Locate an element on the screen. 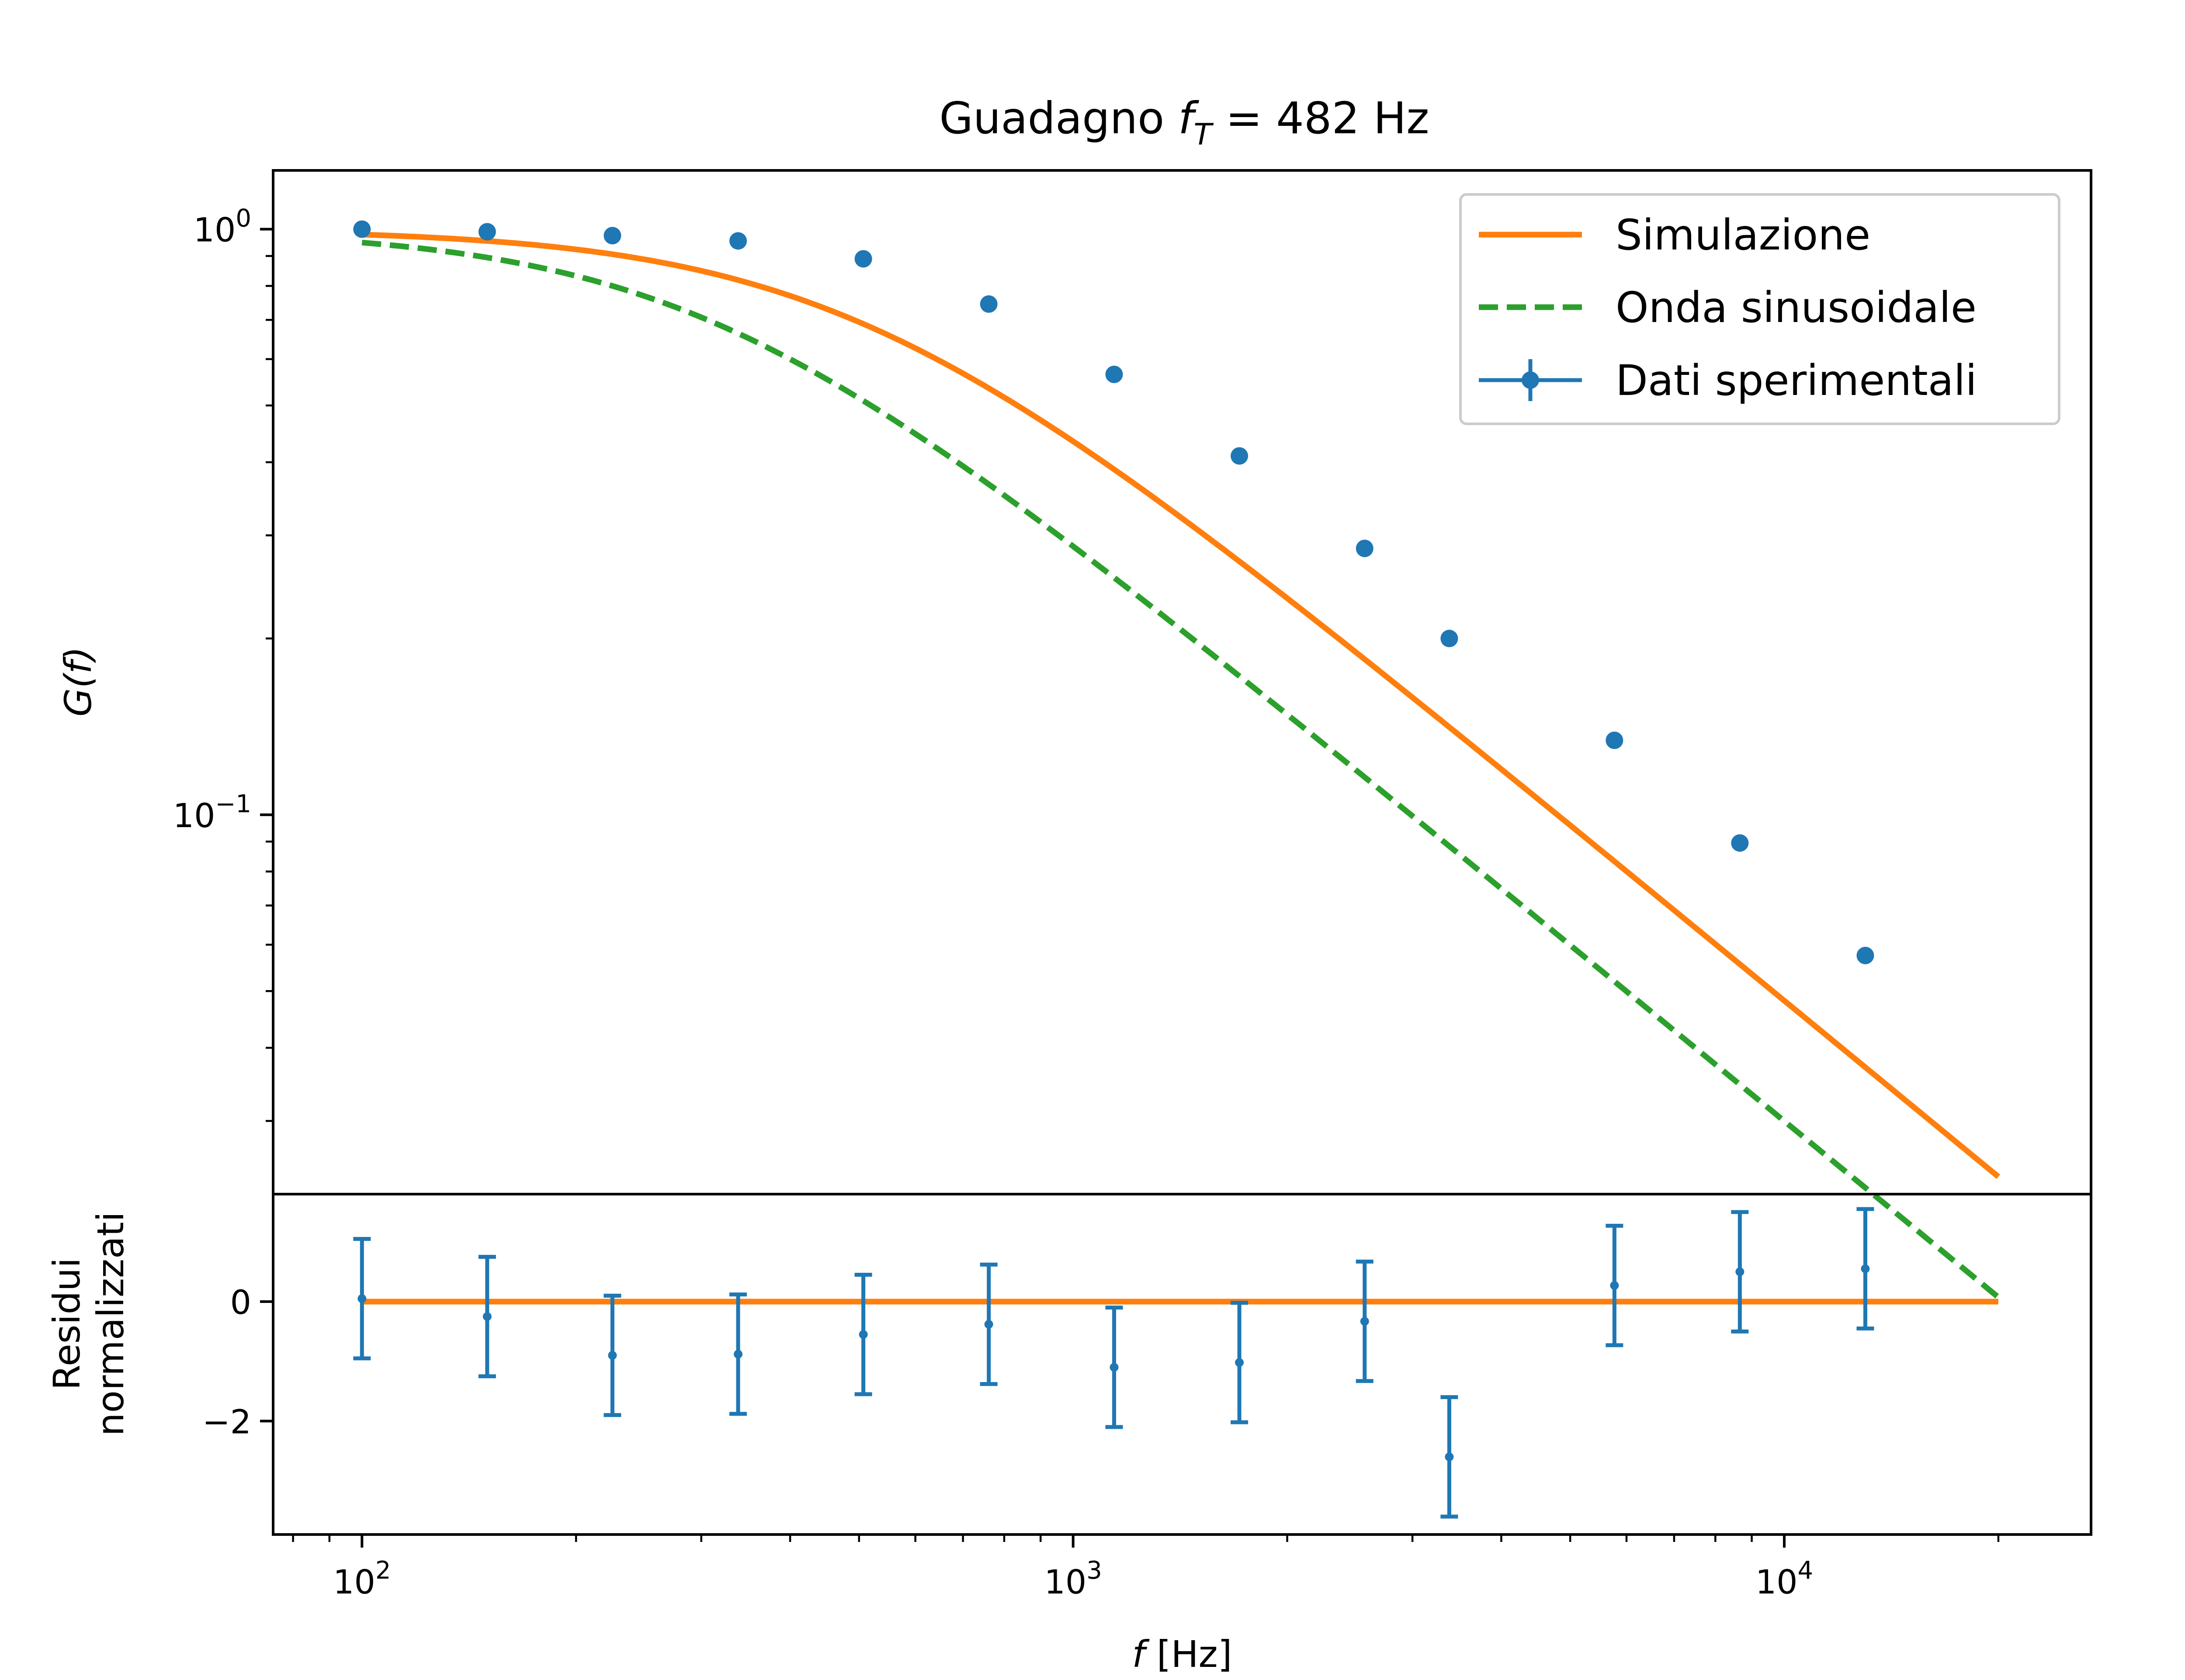 The image size is (2185, 1680). legend-label: Dati sperimentali is located at coordinates (1797, 381).